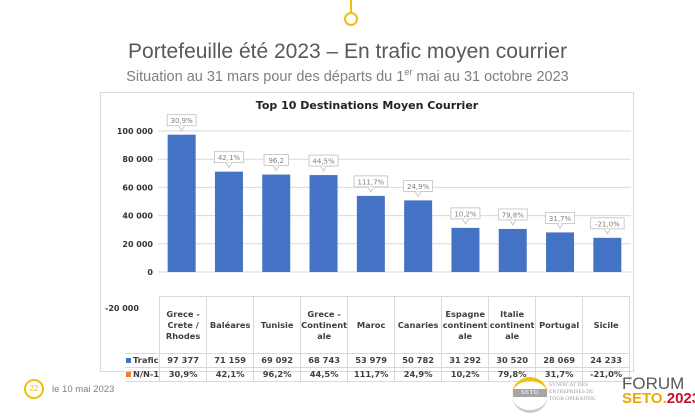 The height and width of the screenshot is (418, 695). Describe the element at coordinates (276, 161) in the screenshot. I see `callout-label: 96,2` at that location.